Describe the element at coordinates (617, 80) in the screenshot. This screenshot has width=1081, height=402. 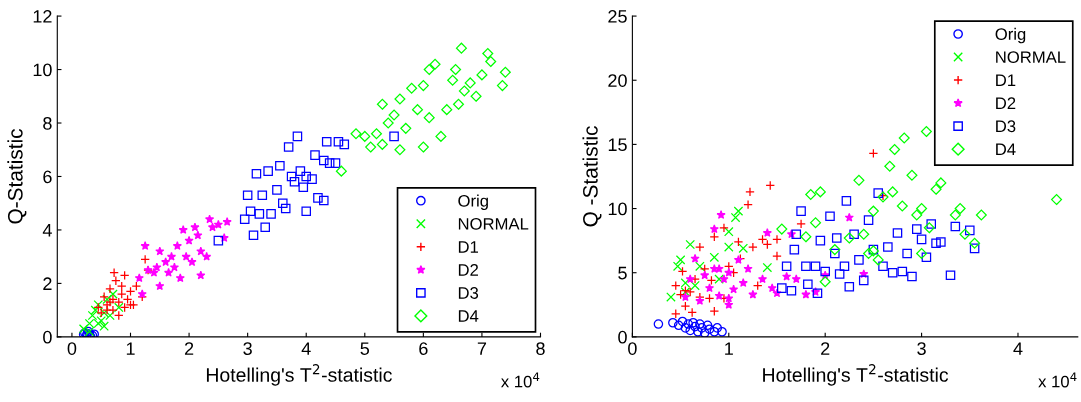
I see `y-tick-label: 20` at that location.